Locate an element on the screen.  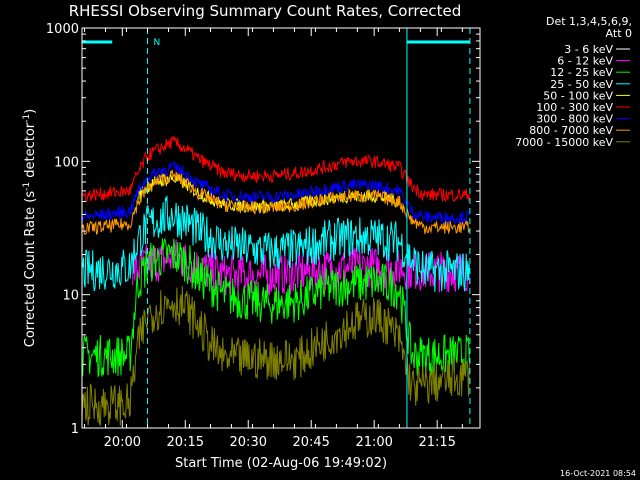
legend-entry-label: 12 - 25 keV is located at coordinates (581, 72).